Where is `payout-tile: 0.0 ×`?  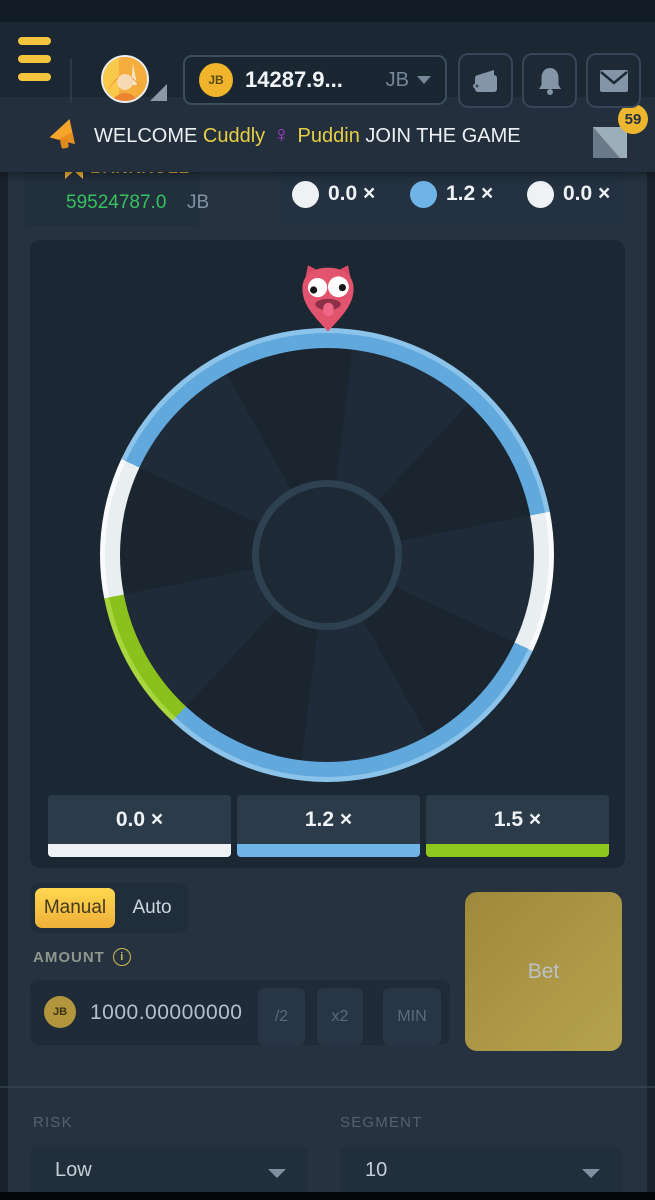
payout-tile: 0.0 × is located at coordinates (139, 826).